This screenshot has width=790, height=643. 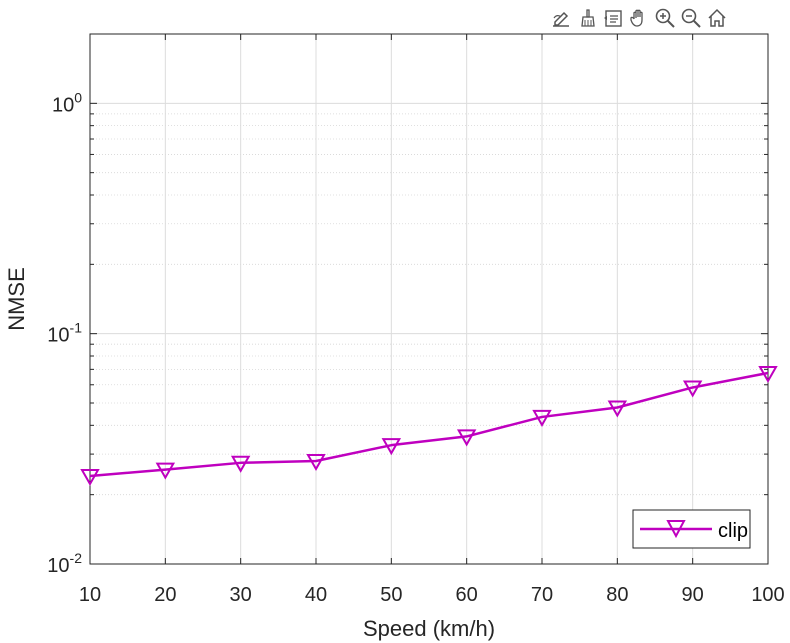 What do you see at coordinates (391, 595) in the screenshot?
I see `x-tick-label: 50` at bounding box center [391, 595].